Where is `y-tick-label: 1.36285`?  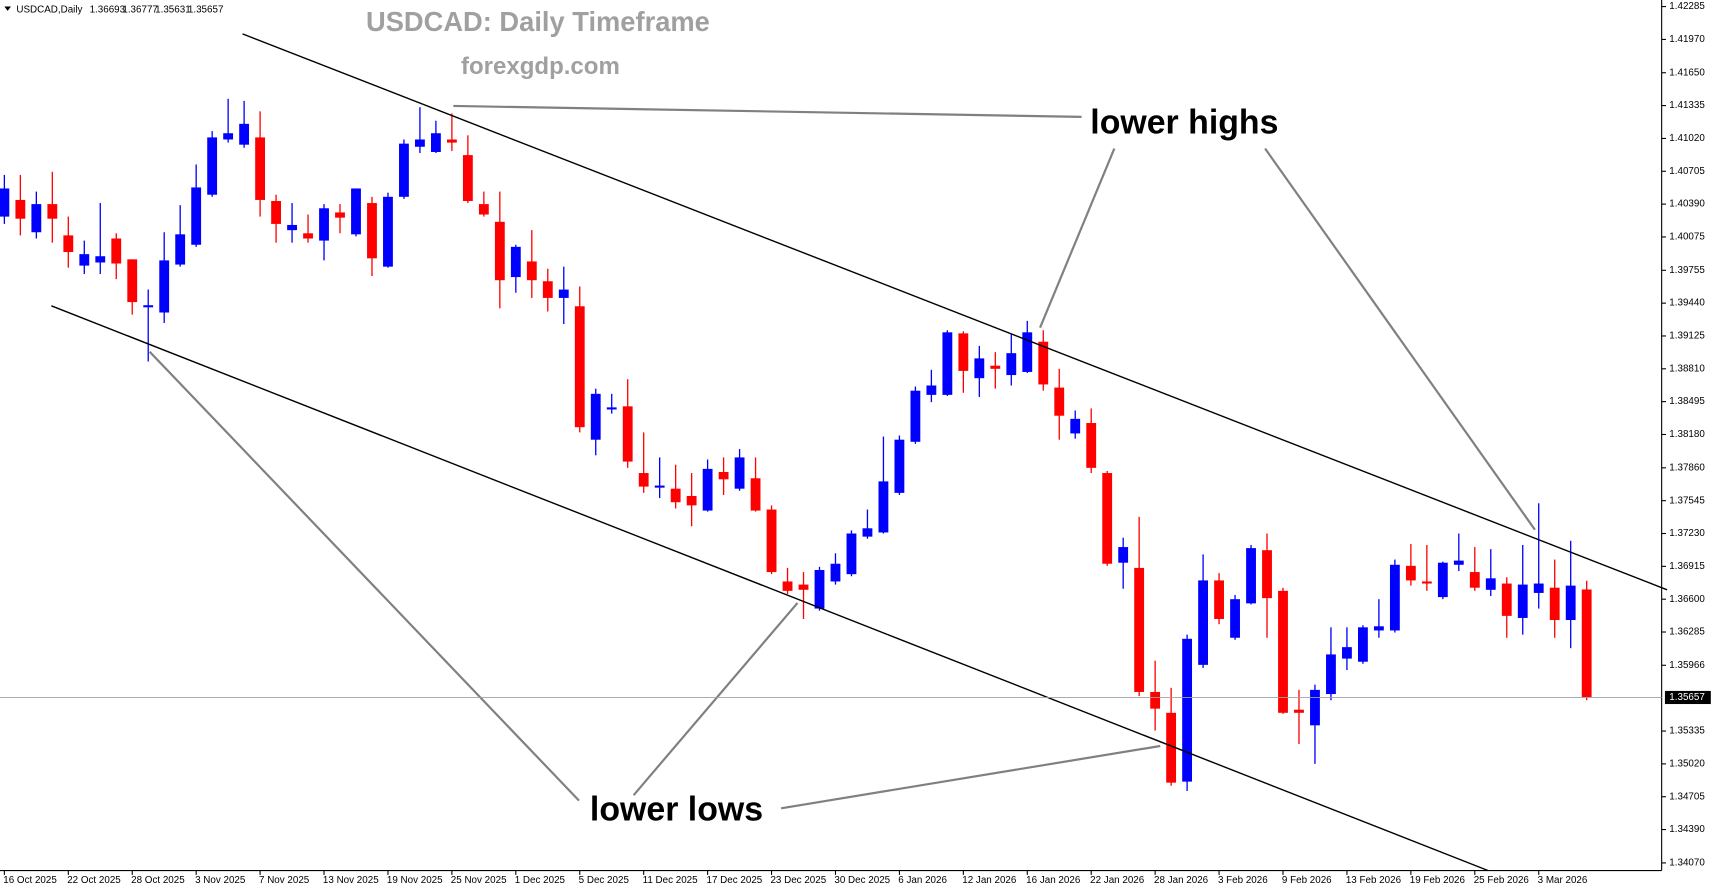
y-tick-label: 1.36285 is located at coordinates (1687, 632).